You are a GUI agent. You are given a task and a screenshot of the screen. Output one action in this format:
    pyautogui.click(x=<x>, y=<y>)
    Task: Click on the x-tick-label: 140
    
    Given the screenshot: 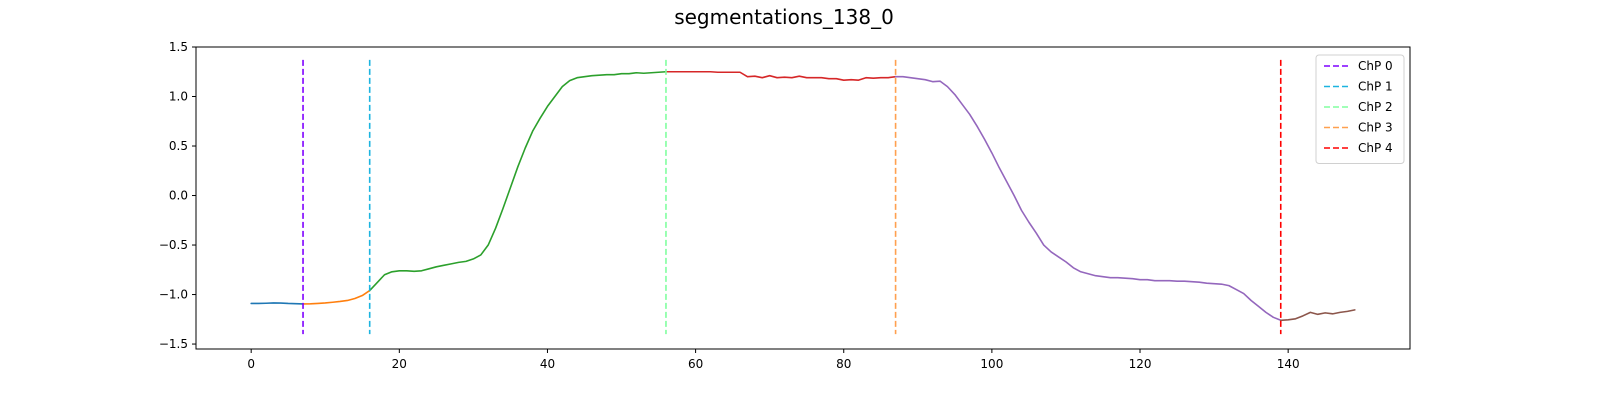 What is the action you would take?
    pyautogui.click(x=1288, y=364)
    